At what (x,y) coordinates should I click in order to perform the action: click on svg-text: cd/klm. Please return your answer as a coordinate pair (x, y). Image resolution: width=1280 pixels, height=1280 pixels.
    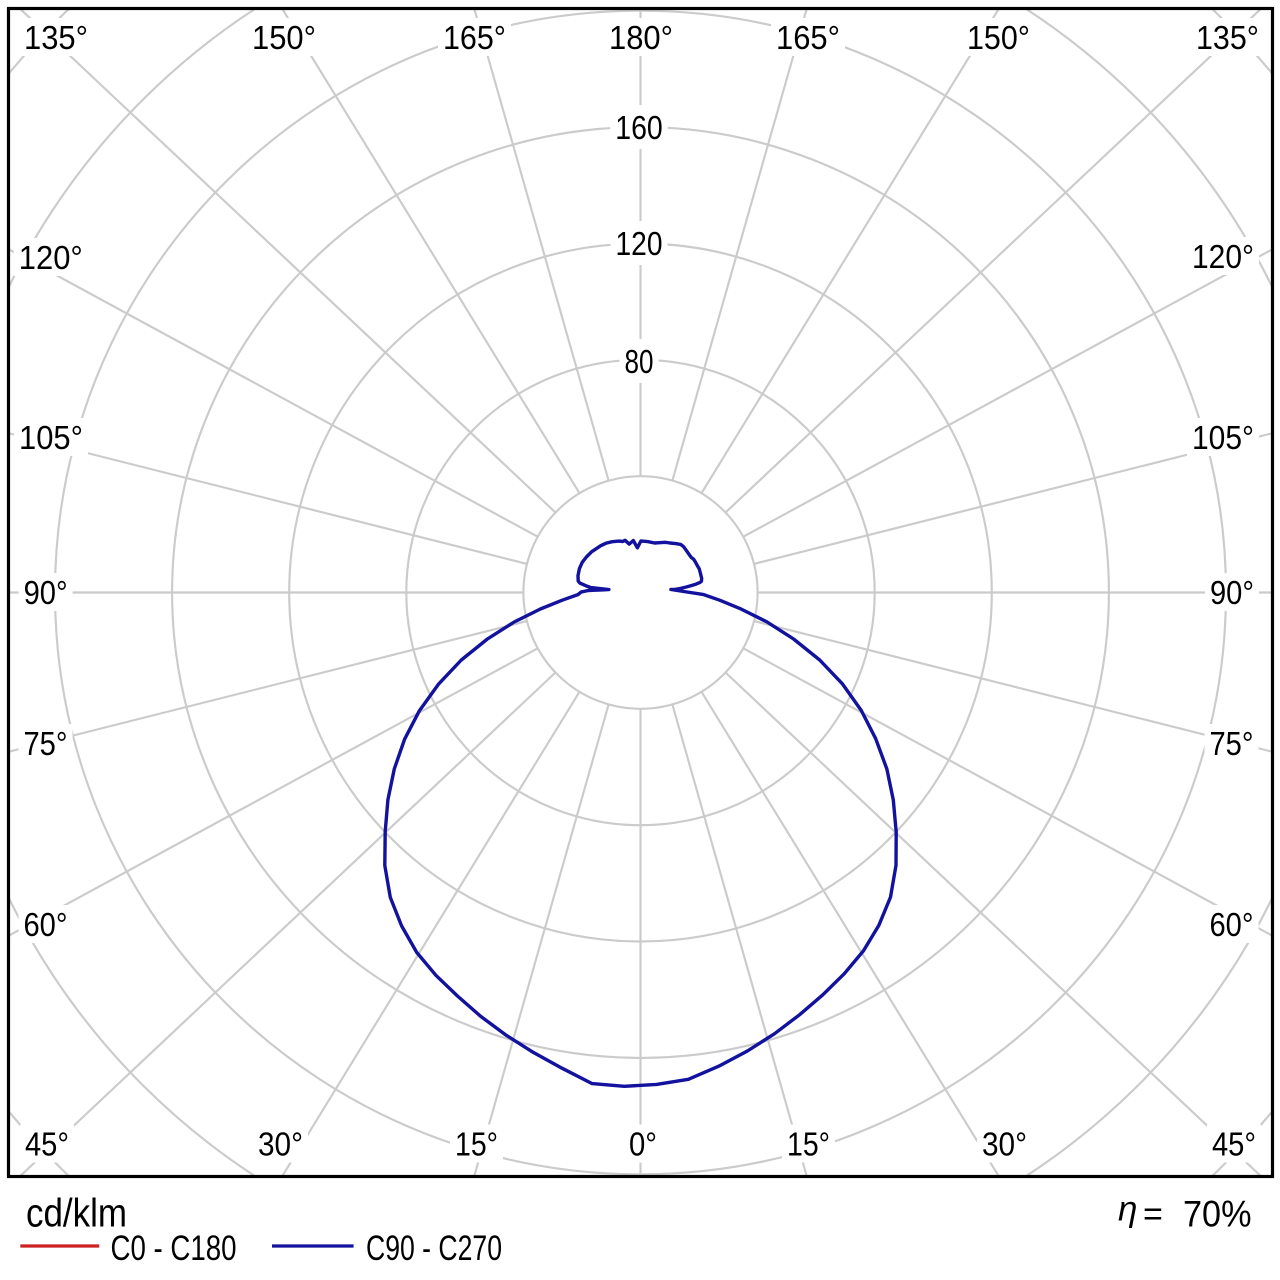
    Looking at the image, I should click on (76, 1214).